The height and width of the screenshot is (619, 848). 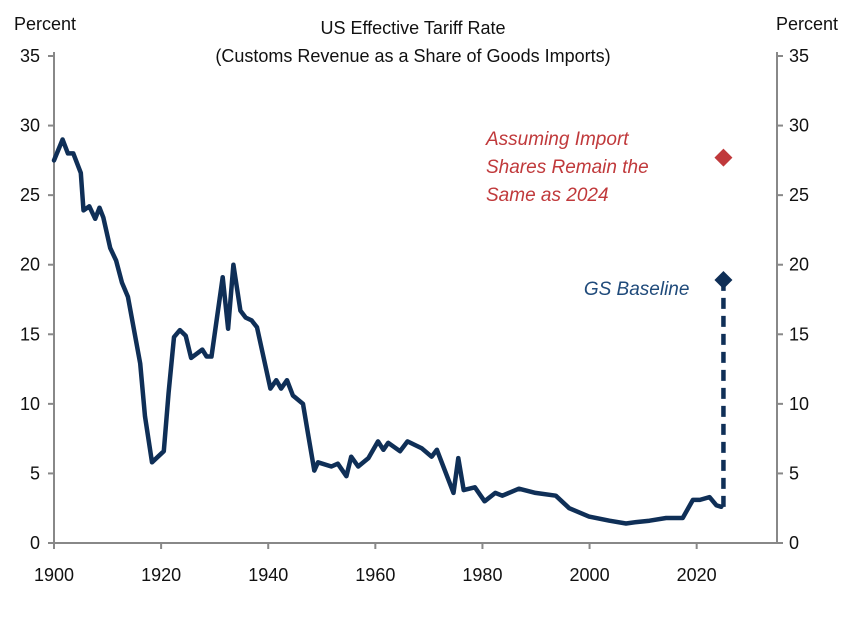 I want to click on x-tick-label: 1920, so click(x=161, y=575).